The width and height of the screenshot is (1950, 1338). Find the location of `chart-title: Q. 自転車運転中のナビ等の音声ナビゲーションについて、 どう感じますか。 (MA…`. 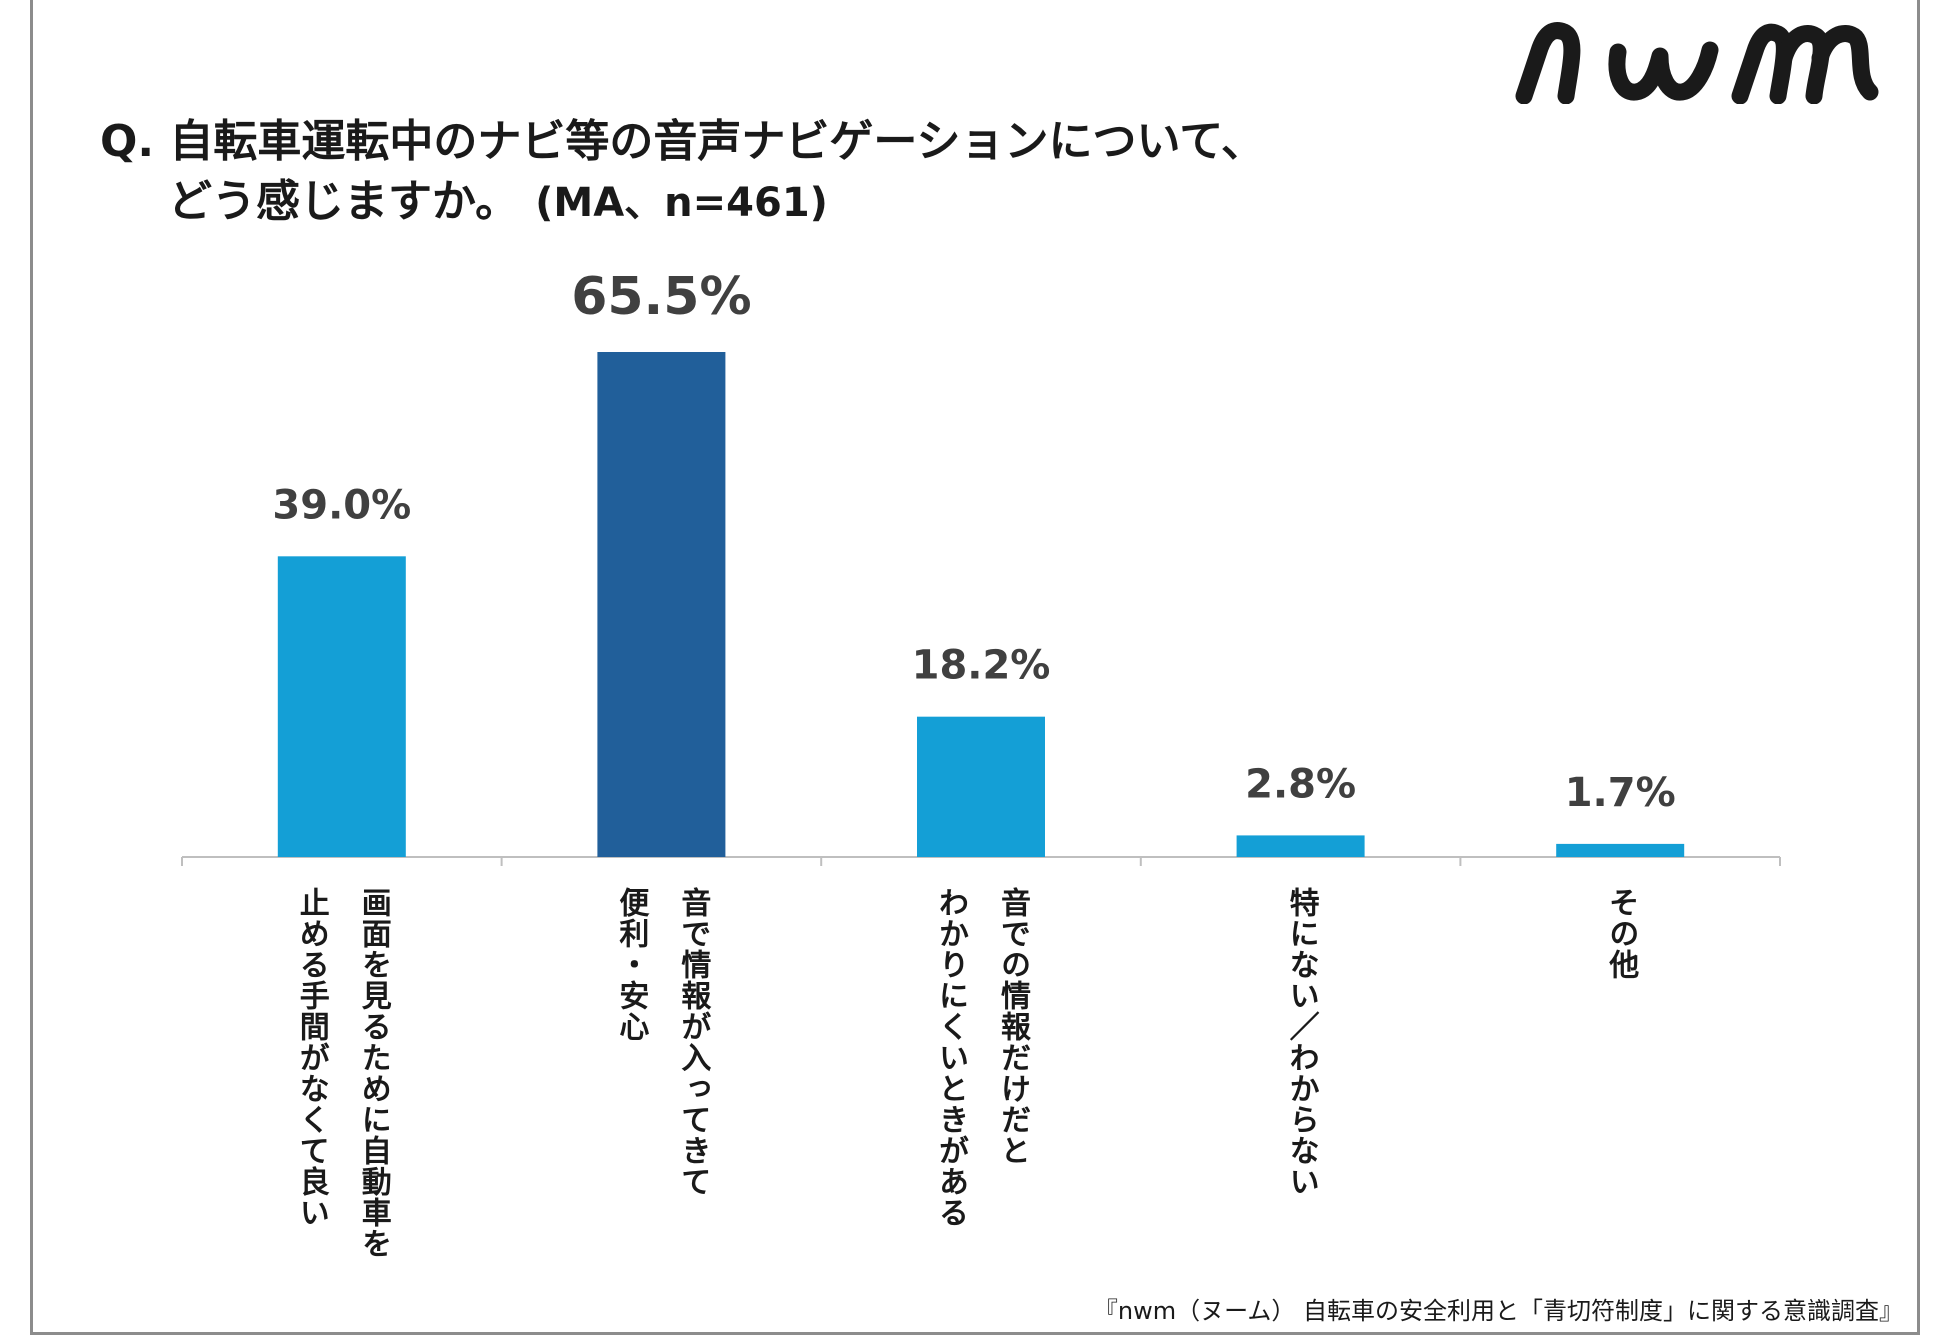

chart-title: Q. 自転車運転中のナビ等の音声ナビゲーションについて、 どう感じますか。 (MA… is located at coordinates (682, 172).